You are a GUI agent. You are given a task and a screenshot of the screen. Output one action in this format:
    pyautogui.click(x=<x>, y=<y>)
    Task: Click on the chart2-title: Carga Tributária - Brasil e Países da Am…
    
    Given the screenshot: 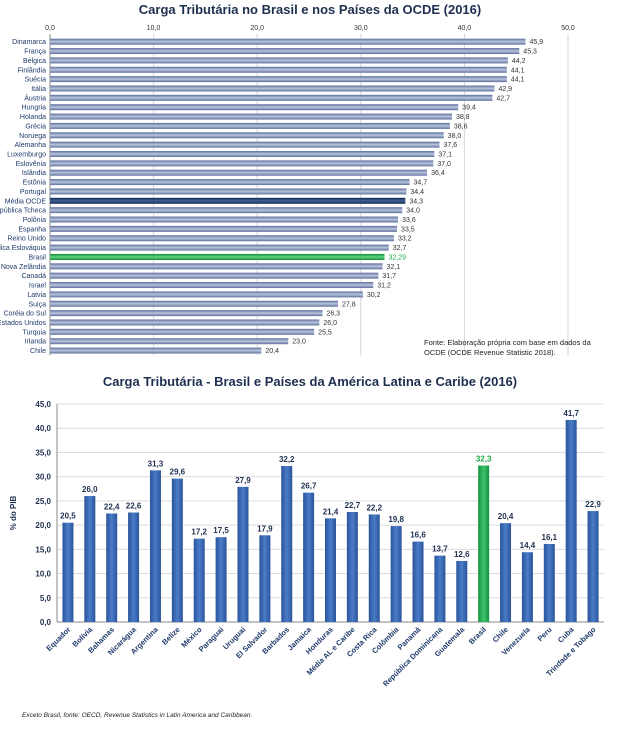 What is the action you would take?
    pyautogui.click(x=310, y=381)
    